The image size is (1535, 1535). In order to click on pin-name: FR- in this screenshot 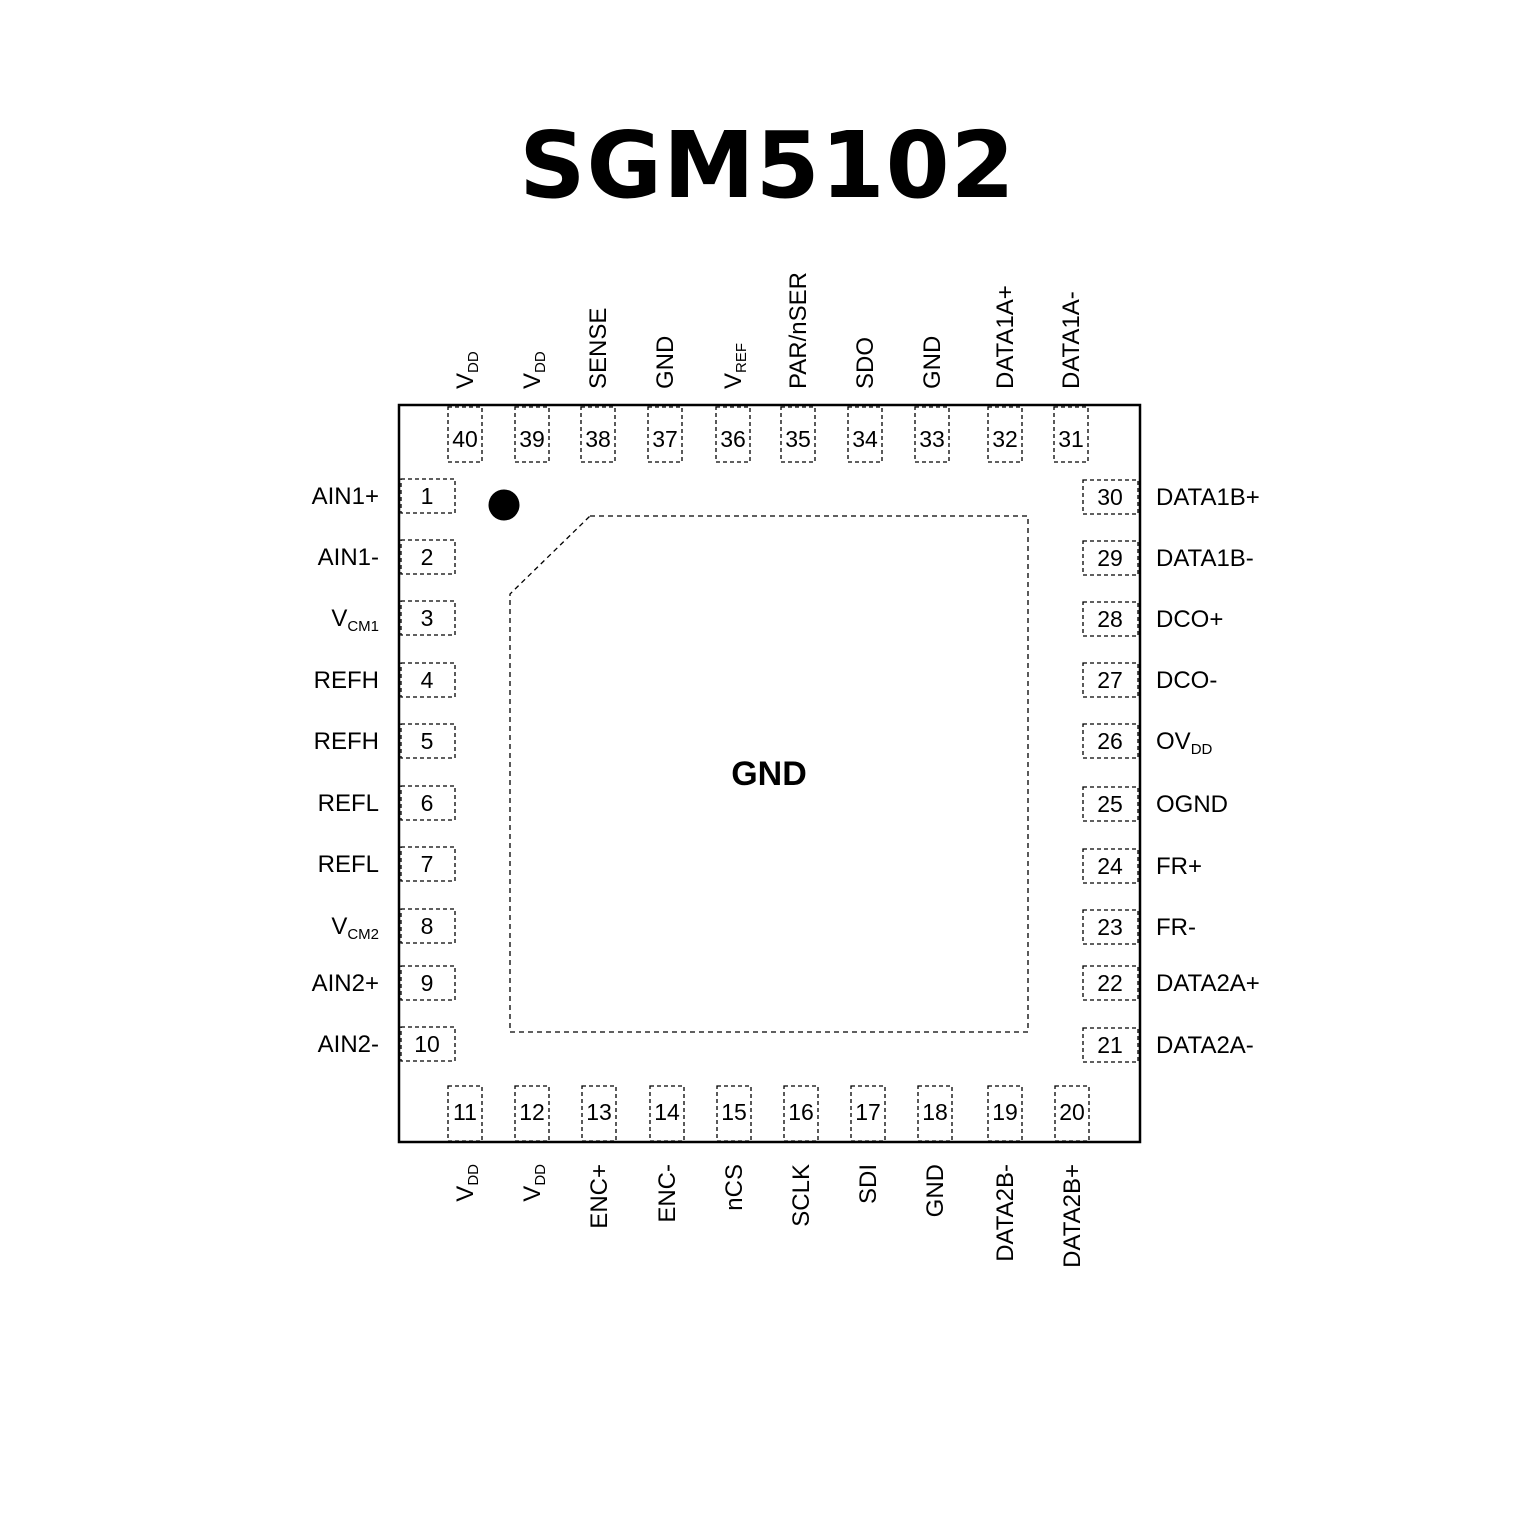, I will do `click(1176, 927)`.